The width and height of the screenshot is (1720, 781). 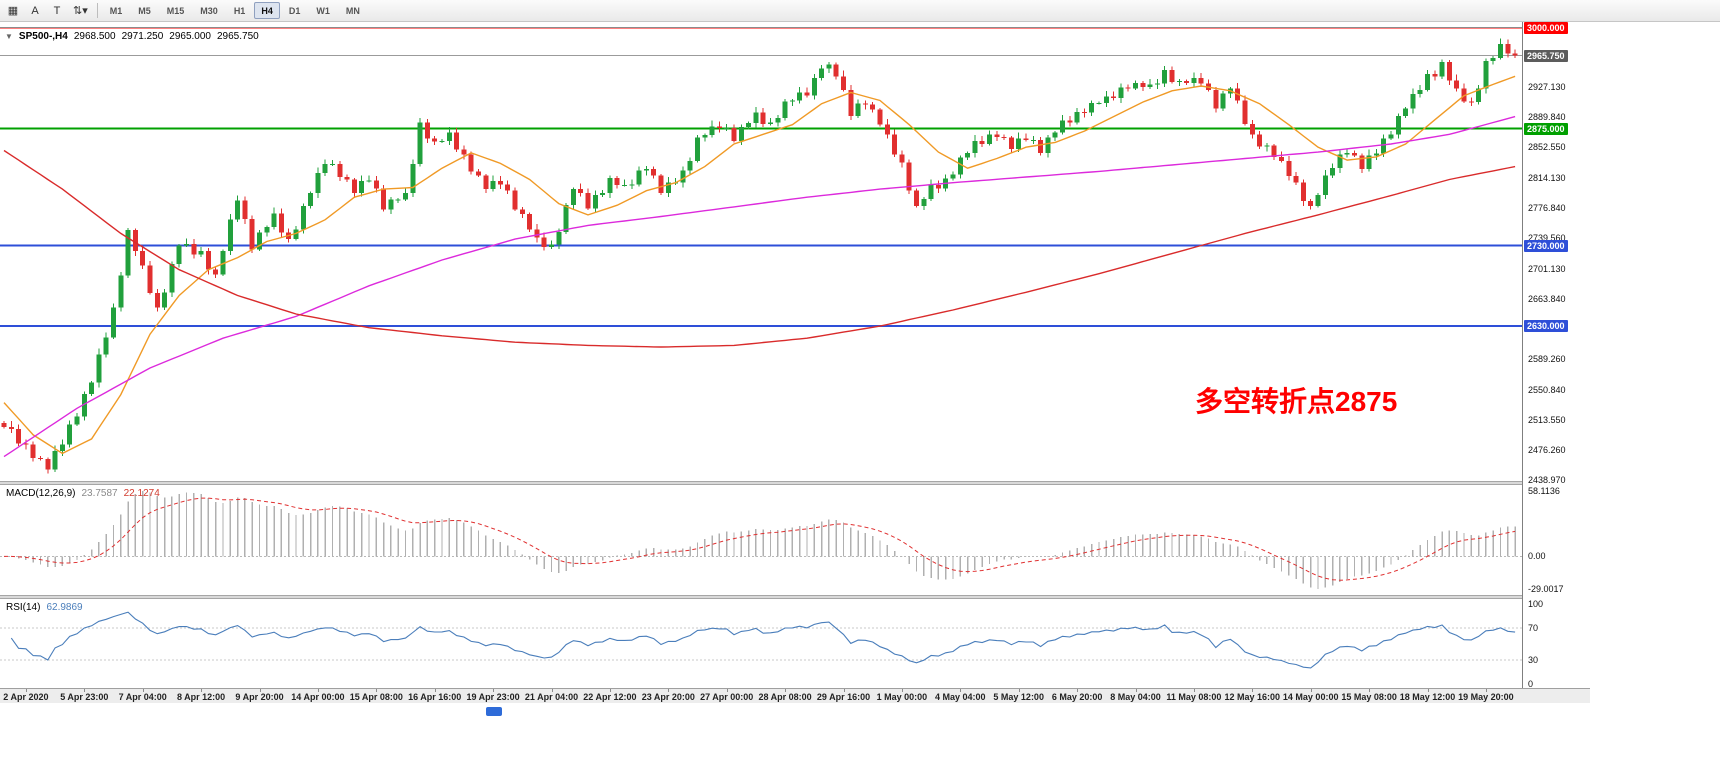 What do you see at coordinates (668, 697) in the screenshot?
I see `time-axis-label: 23 Apr 20:00` at bounding box center [668, 697].